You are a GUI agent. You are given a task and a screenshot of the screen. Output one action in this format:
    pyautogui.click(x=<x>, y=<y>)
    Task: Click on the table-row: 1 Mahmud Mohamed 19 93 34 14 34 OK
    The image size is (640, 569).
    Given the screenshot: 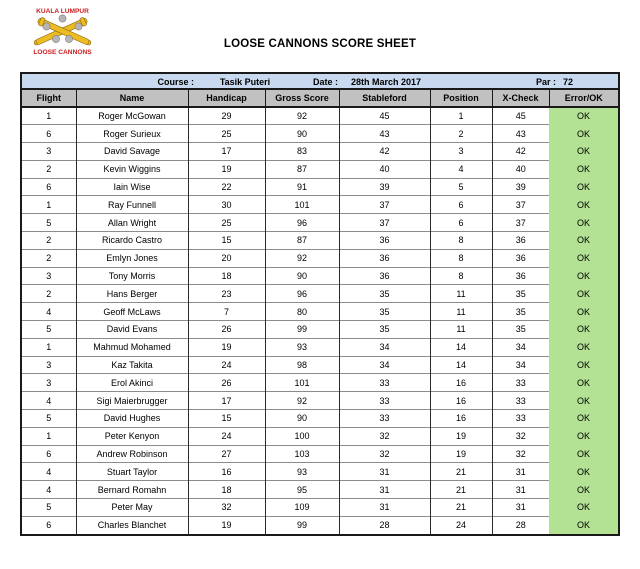 What is the action you would take?
    pyautogui.click(x=320, y=347)
    